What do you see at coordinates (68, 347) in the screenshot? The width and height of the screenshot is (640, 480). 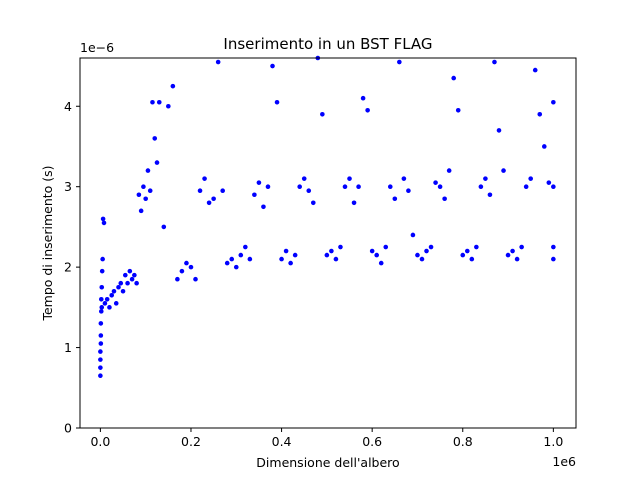 I see `y-tick-label: 1` at bounding box center [68, 347].